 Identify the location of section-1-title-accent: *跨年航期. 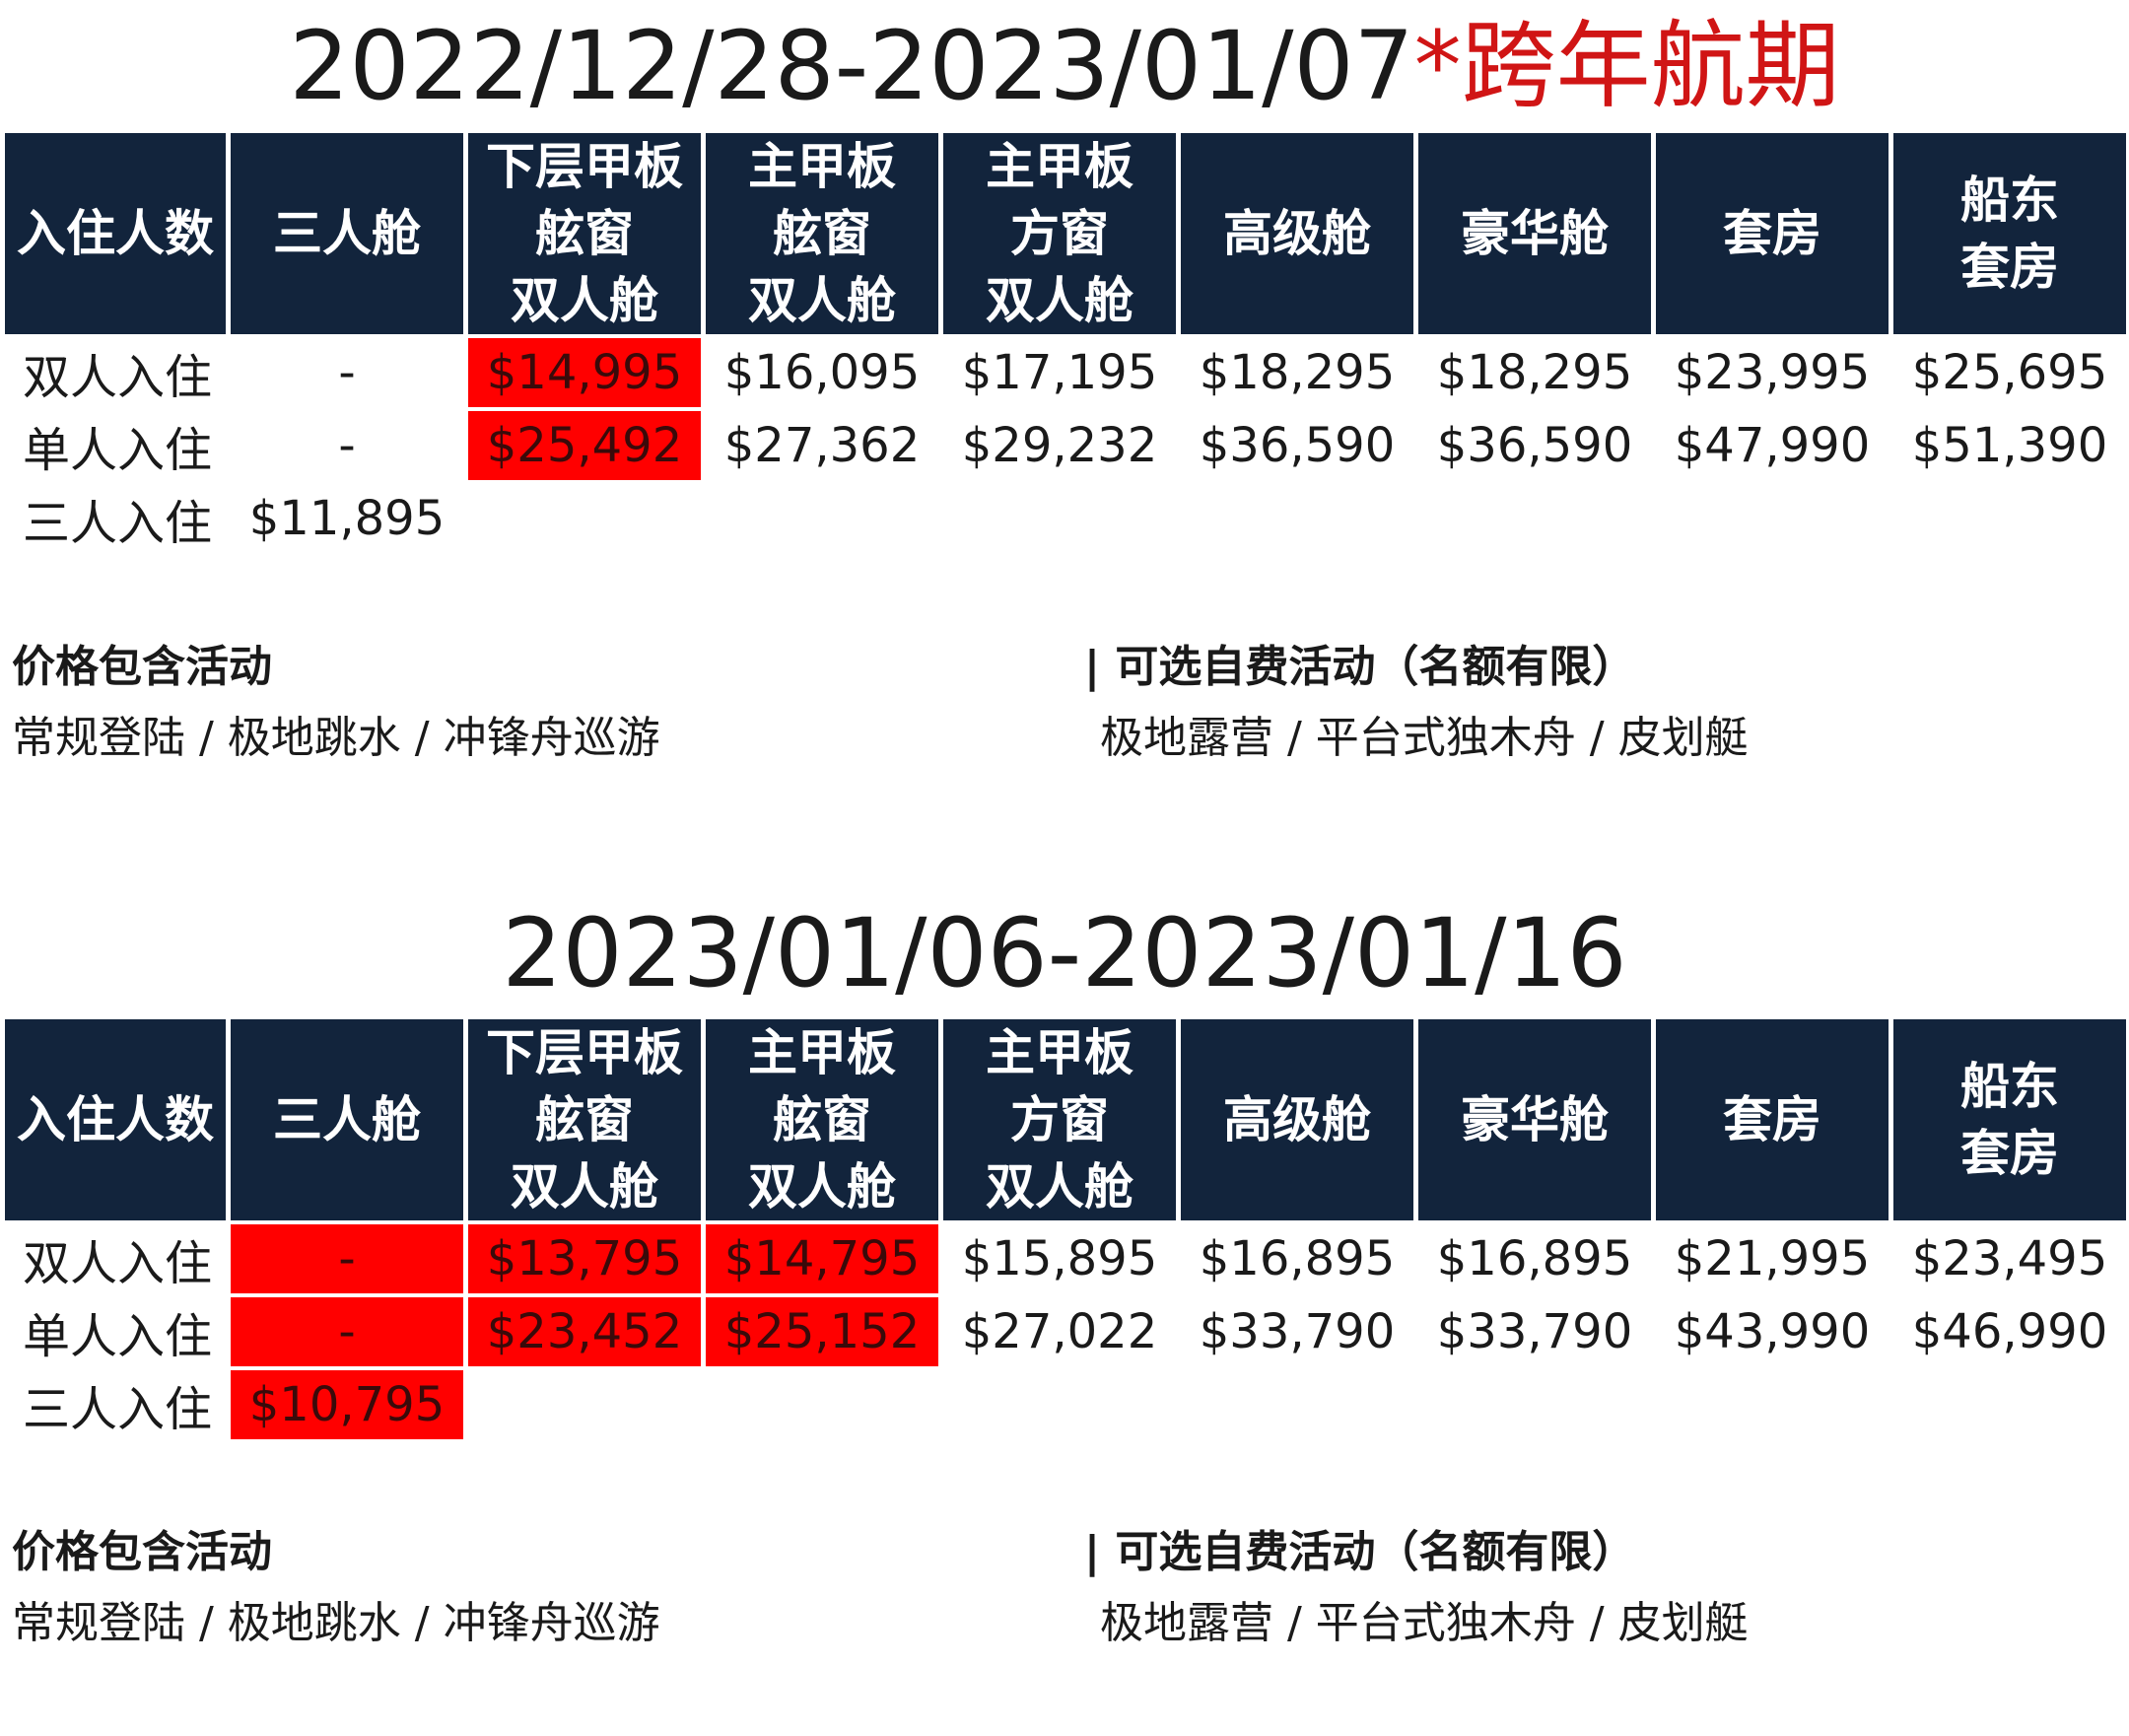
(1627, 66).